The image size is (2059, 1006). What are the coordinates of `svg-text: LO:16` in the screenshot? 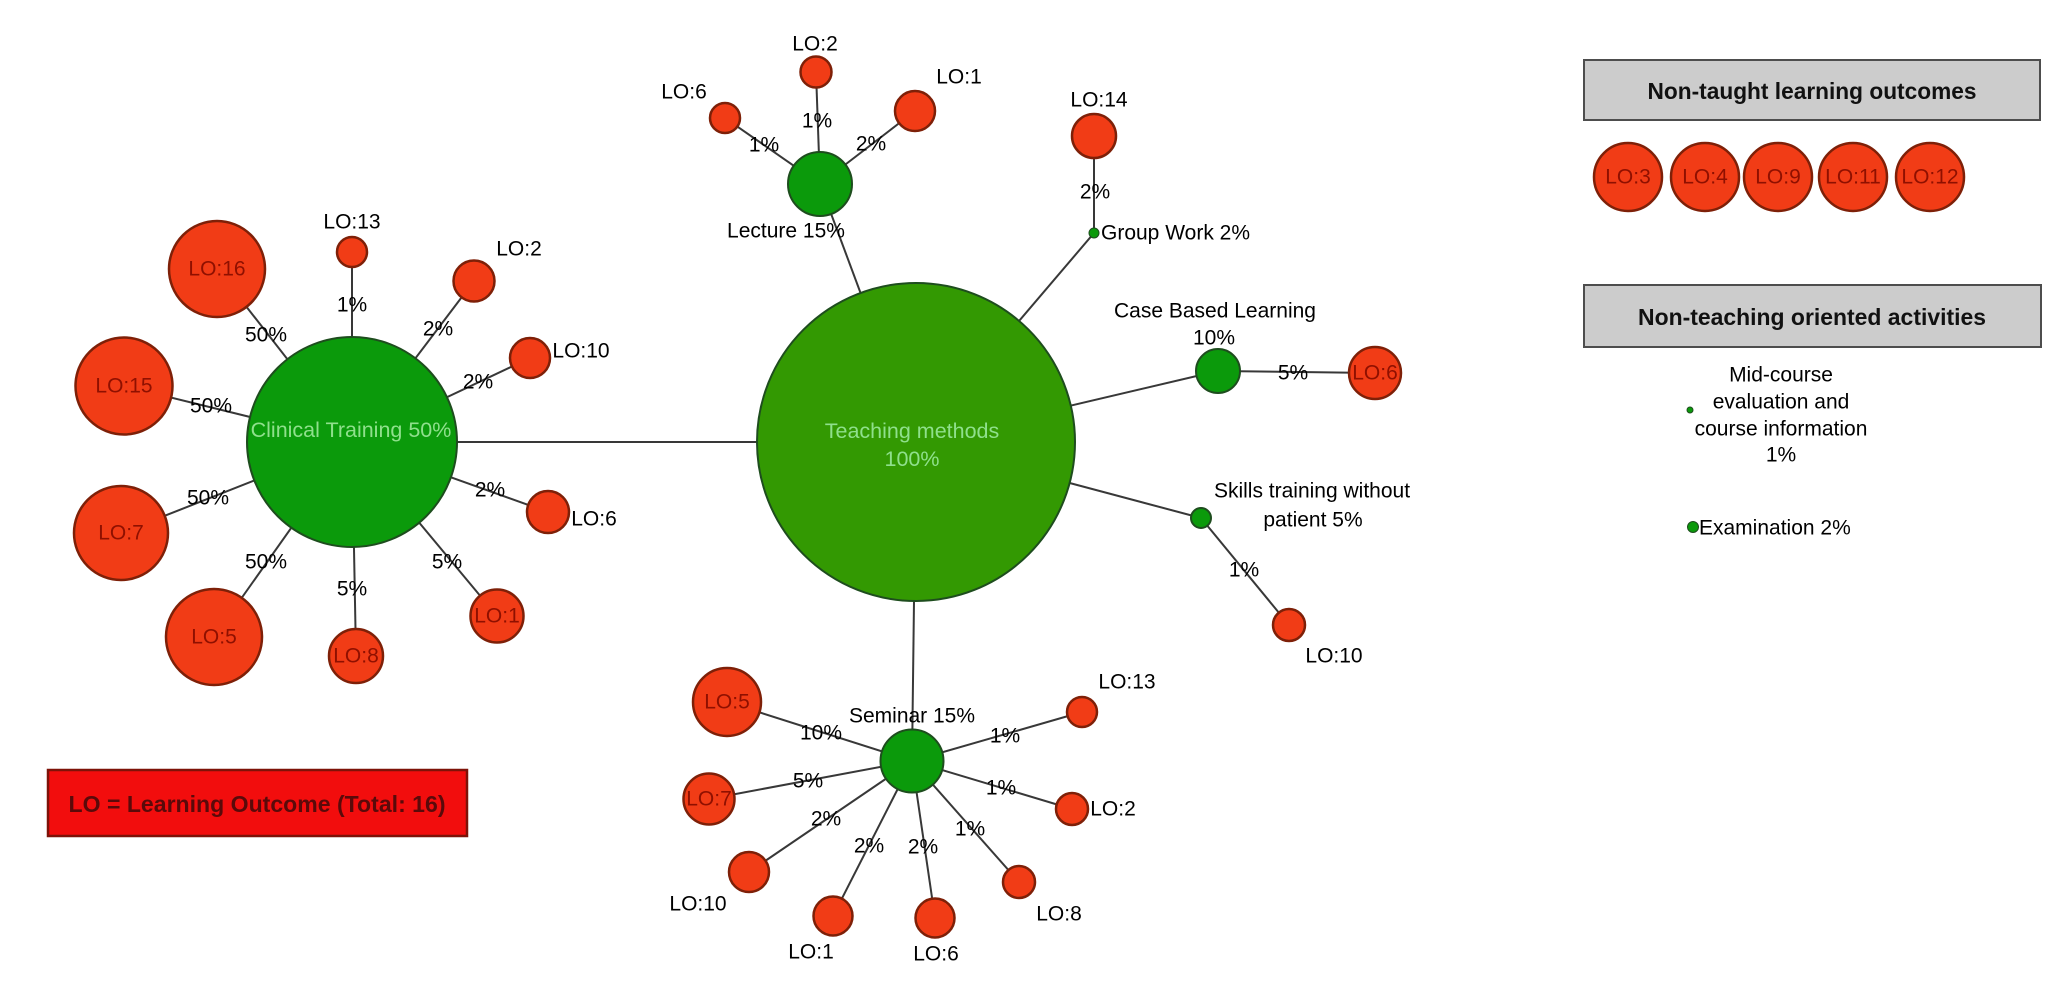 It's located at (216, 269).